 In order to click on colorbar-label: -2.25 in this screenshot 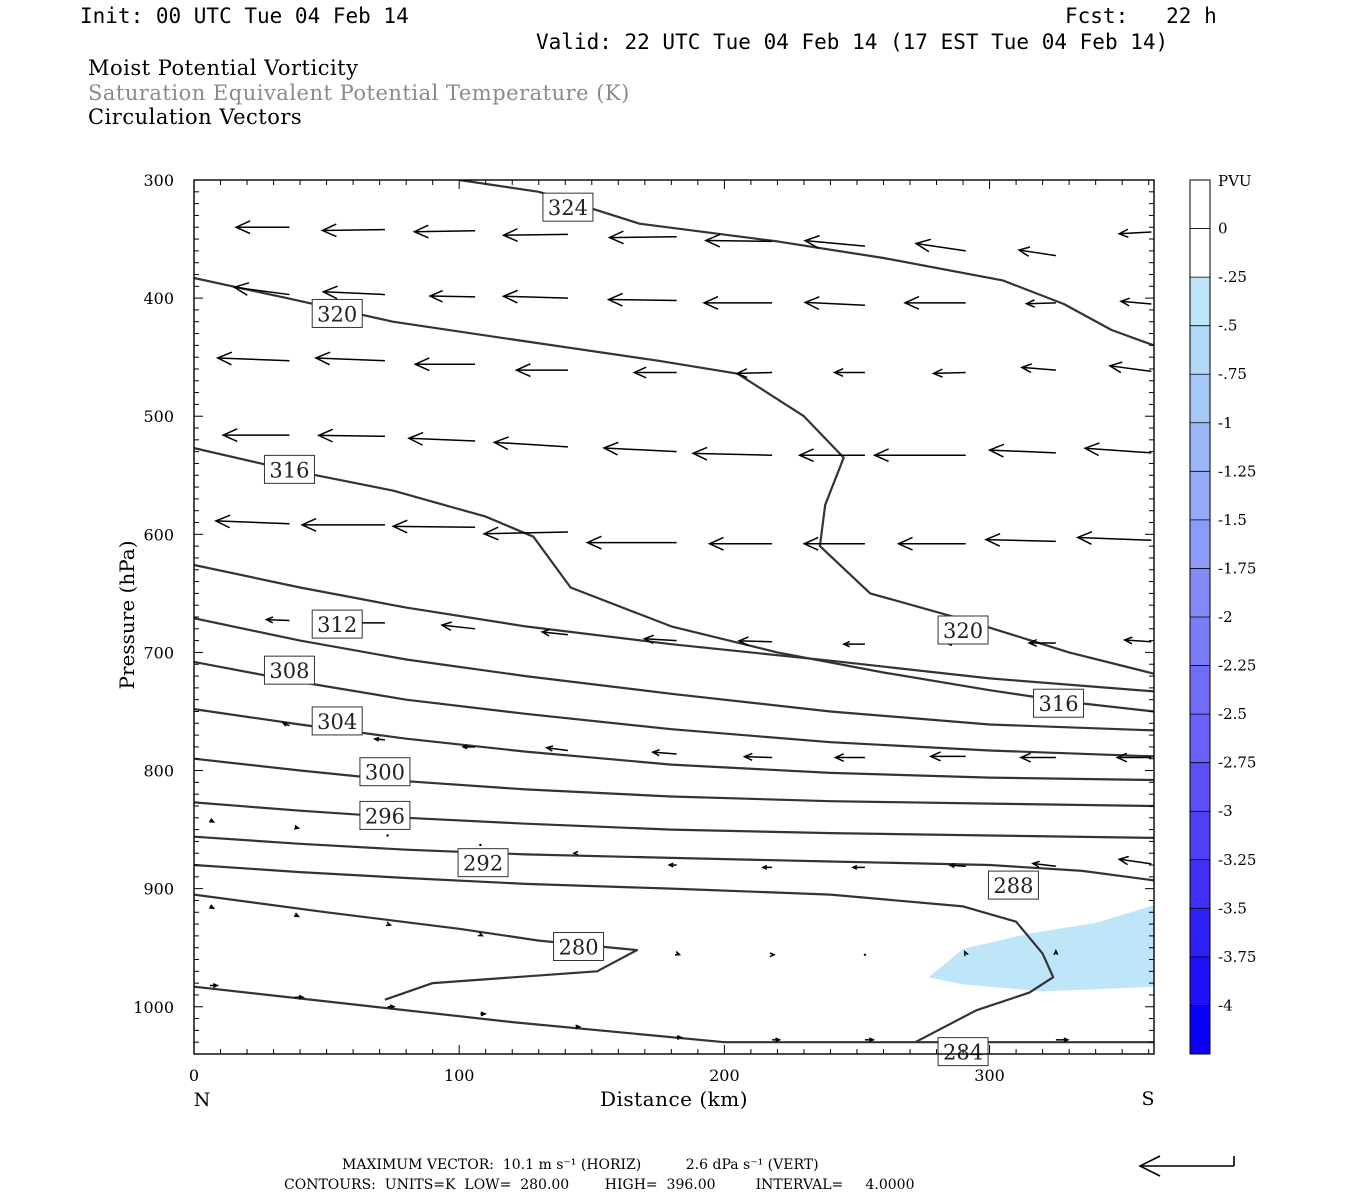, I will do `click(1237, 666)`.